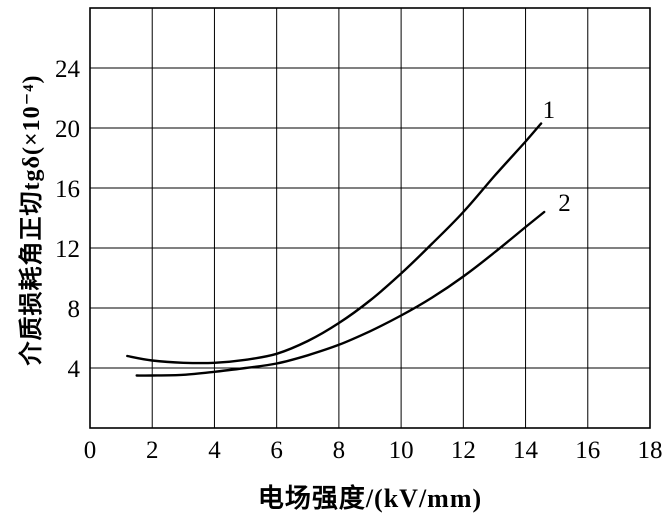 The height and width of the screenshot is (516, 665). What do you see at coordinates (32, 220) in the screenshot?
I see `y-axis-title: 介质损耗角正切tgδ(×10⁻⁴)` at bounding box center [32, 220].